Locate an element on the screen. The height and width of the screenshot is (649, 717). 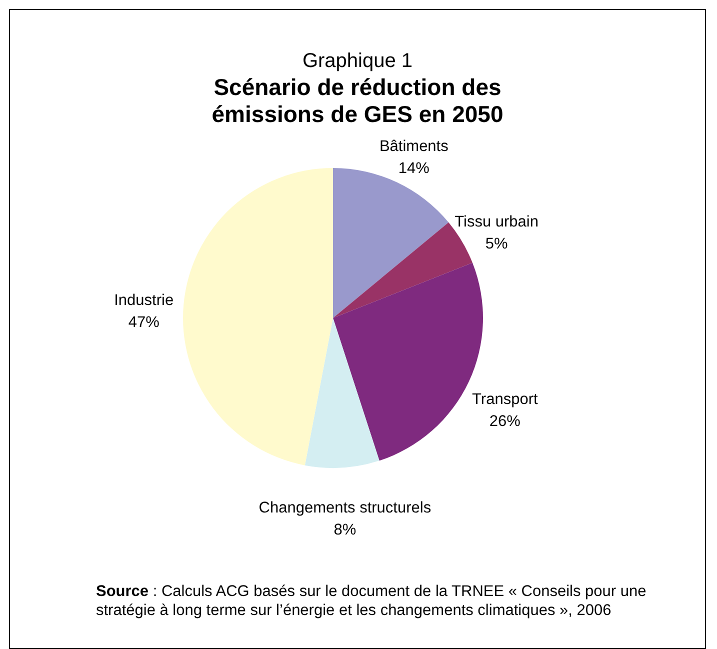
data-label: 14% is located at coordinates (414, 169).